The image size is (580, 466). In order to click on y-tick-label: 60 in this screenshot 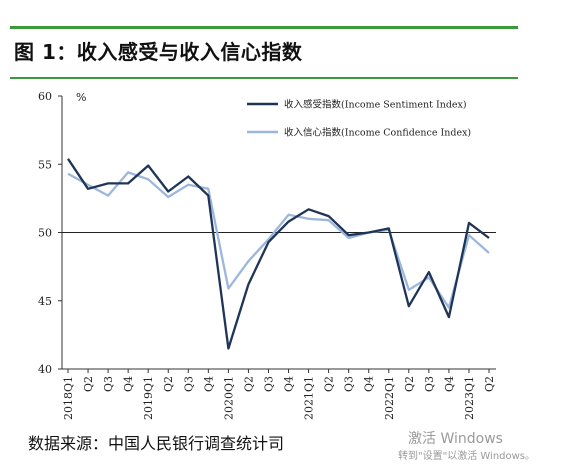, I will do `click(45, 96)`.